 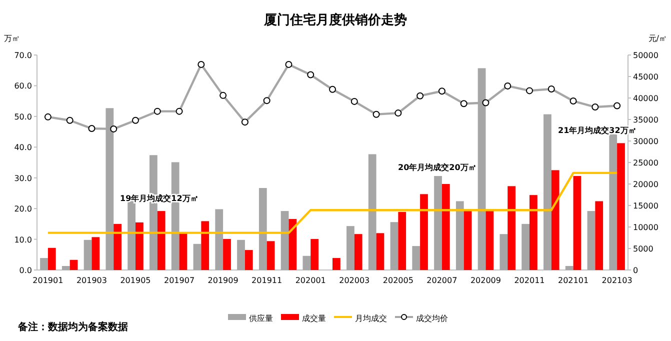 I want to click on chart-title: 厦门住宅月度供销价走势, so click(x=335, y=20).